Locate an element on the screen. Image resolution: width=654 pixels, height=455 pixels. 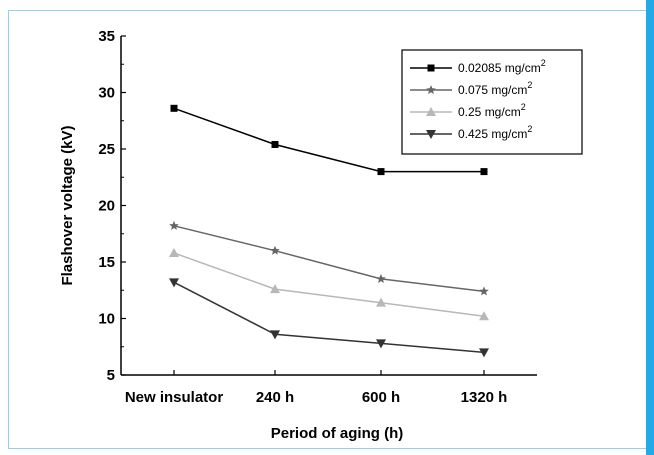
frame-right-bar is located at coordinates (650, 227).